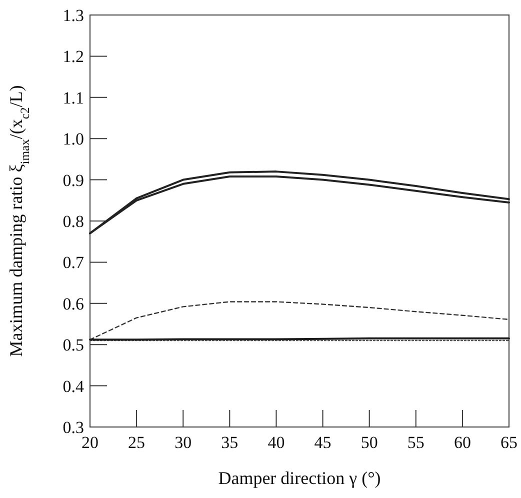 This screenshot has height=498, width=521. I want to click on y-tick-label: 0.9, so click(73, 180).